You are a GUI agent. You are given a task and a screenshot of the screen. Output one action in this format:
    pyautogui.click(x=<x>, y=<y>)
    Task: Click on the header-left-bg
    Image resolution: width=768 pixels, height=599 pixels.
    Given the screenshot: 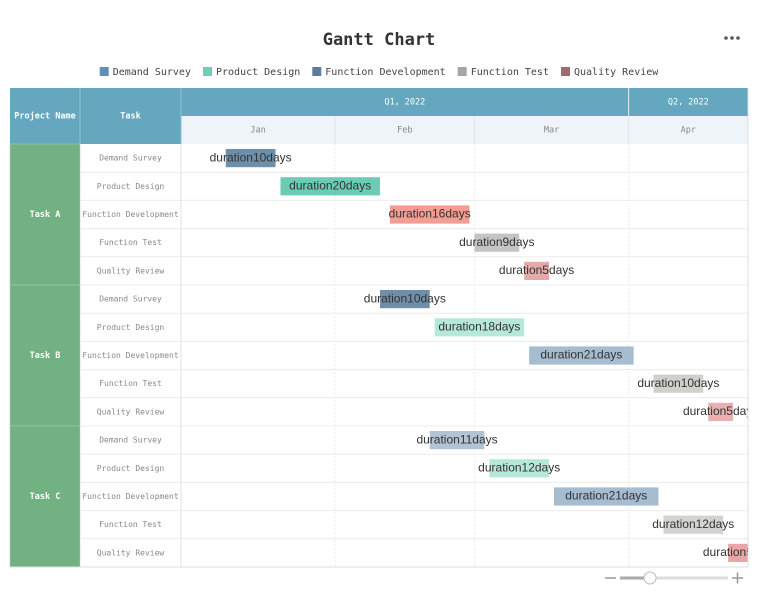 What is the action you would take?
    pyautogui.click(x=95, y=116)
    